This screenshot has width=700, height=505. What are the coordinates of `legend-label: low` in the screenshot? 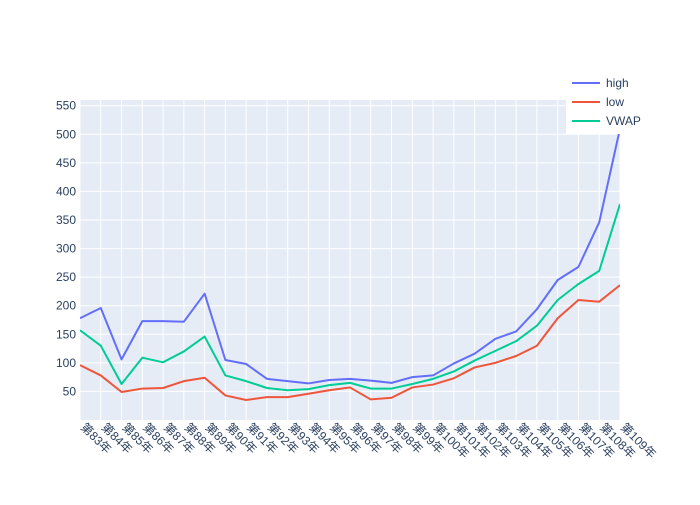 It's located at (615, 102).